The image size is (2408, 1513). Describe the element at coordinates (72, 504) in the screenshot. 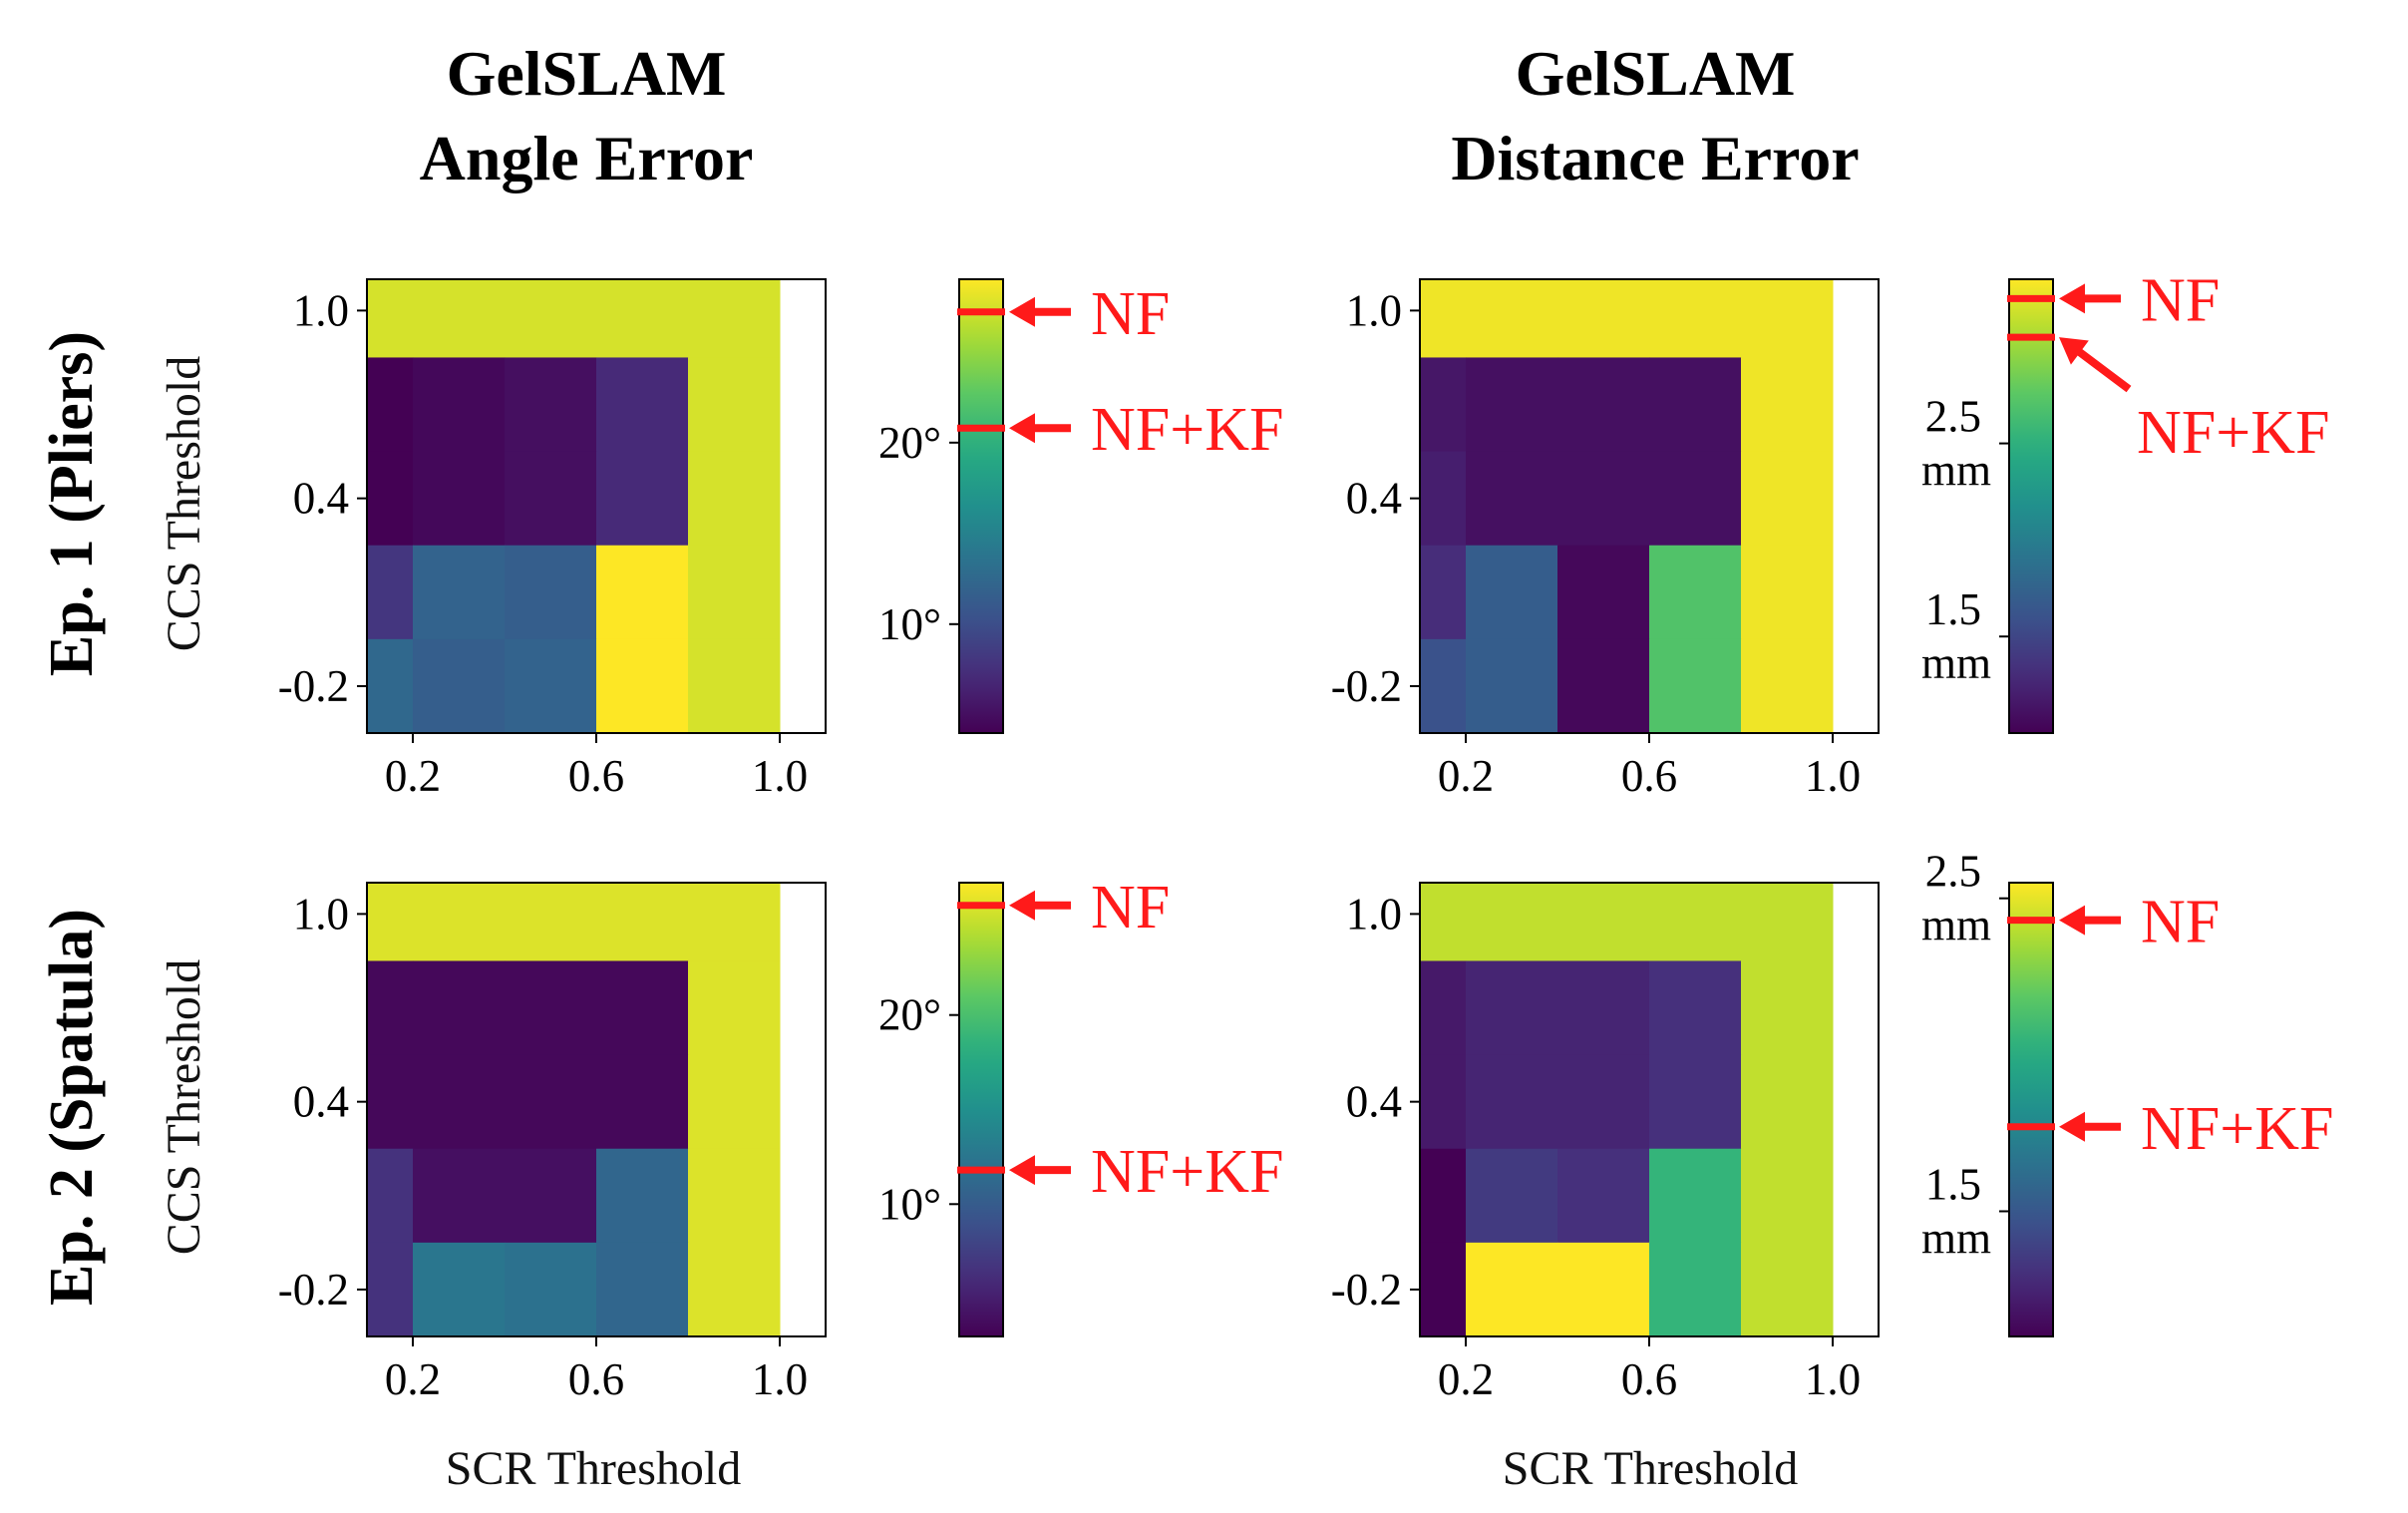

I see `row-label-ep1: Ep. 1 (Pliers)` at that location.